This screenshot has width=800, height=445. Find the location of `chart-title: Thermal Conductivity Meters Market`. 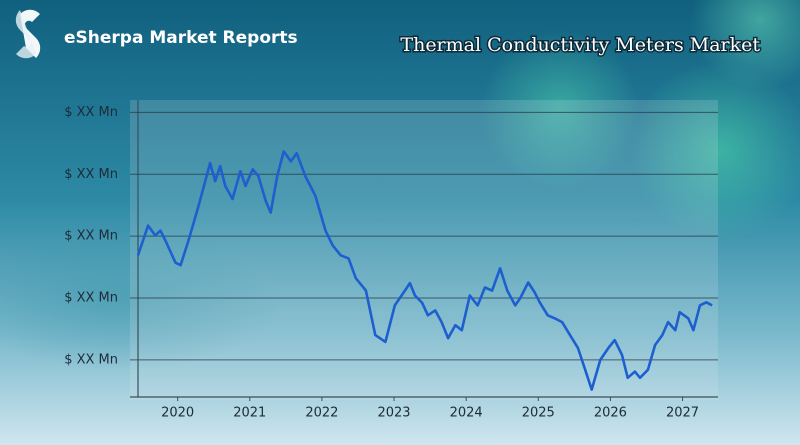

chart-title: Thermal Conductivity Meters Market is located at coordinates (580, 45).